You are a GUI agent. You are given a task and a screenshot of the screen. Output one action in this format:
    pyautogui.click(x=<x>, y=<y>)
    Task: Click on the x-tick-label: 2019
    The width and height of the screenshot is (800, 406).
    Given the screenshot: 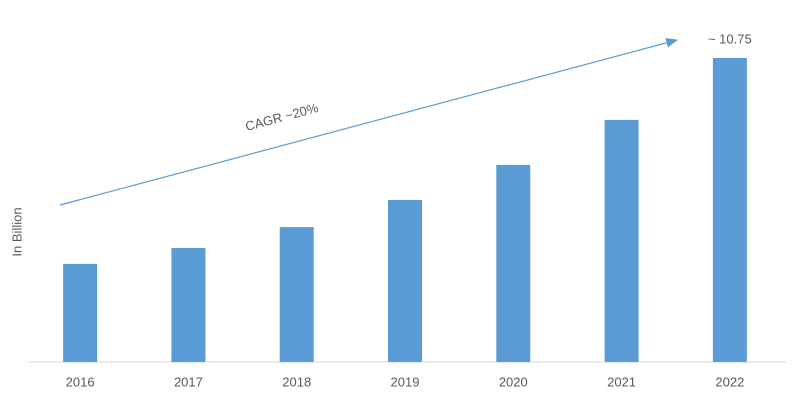 What is the action you would take?
    pyautogui.click(x=405, y=381)
    